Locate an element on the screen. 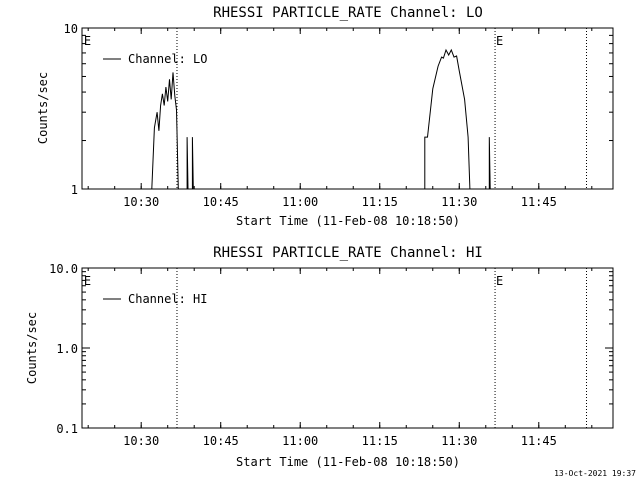 This screenshot has width=640, height=480. panel-hi-legend-label: Channel: HI is located at coordinates (167, 299).